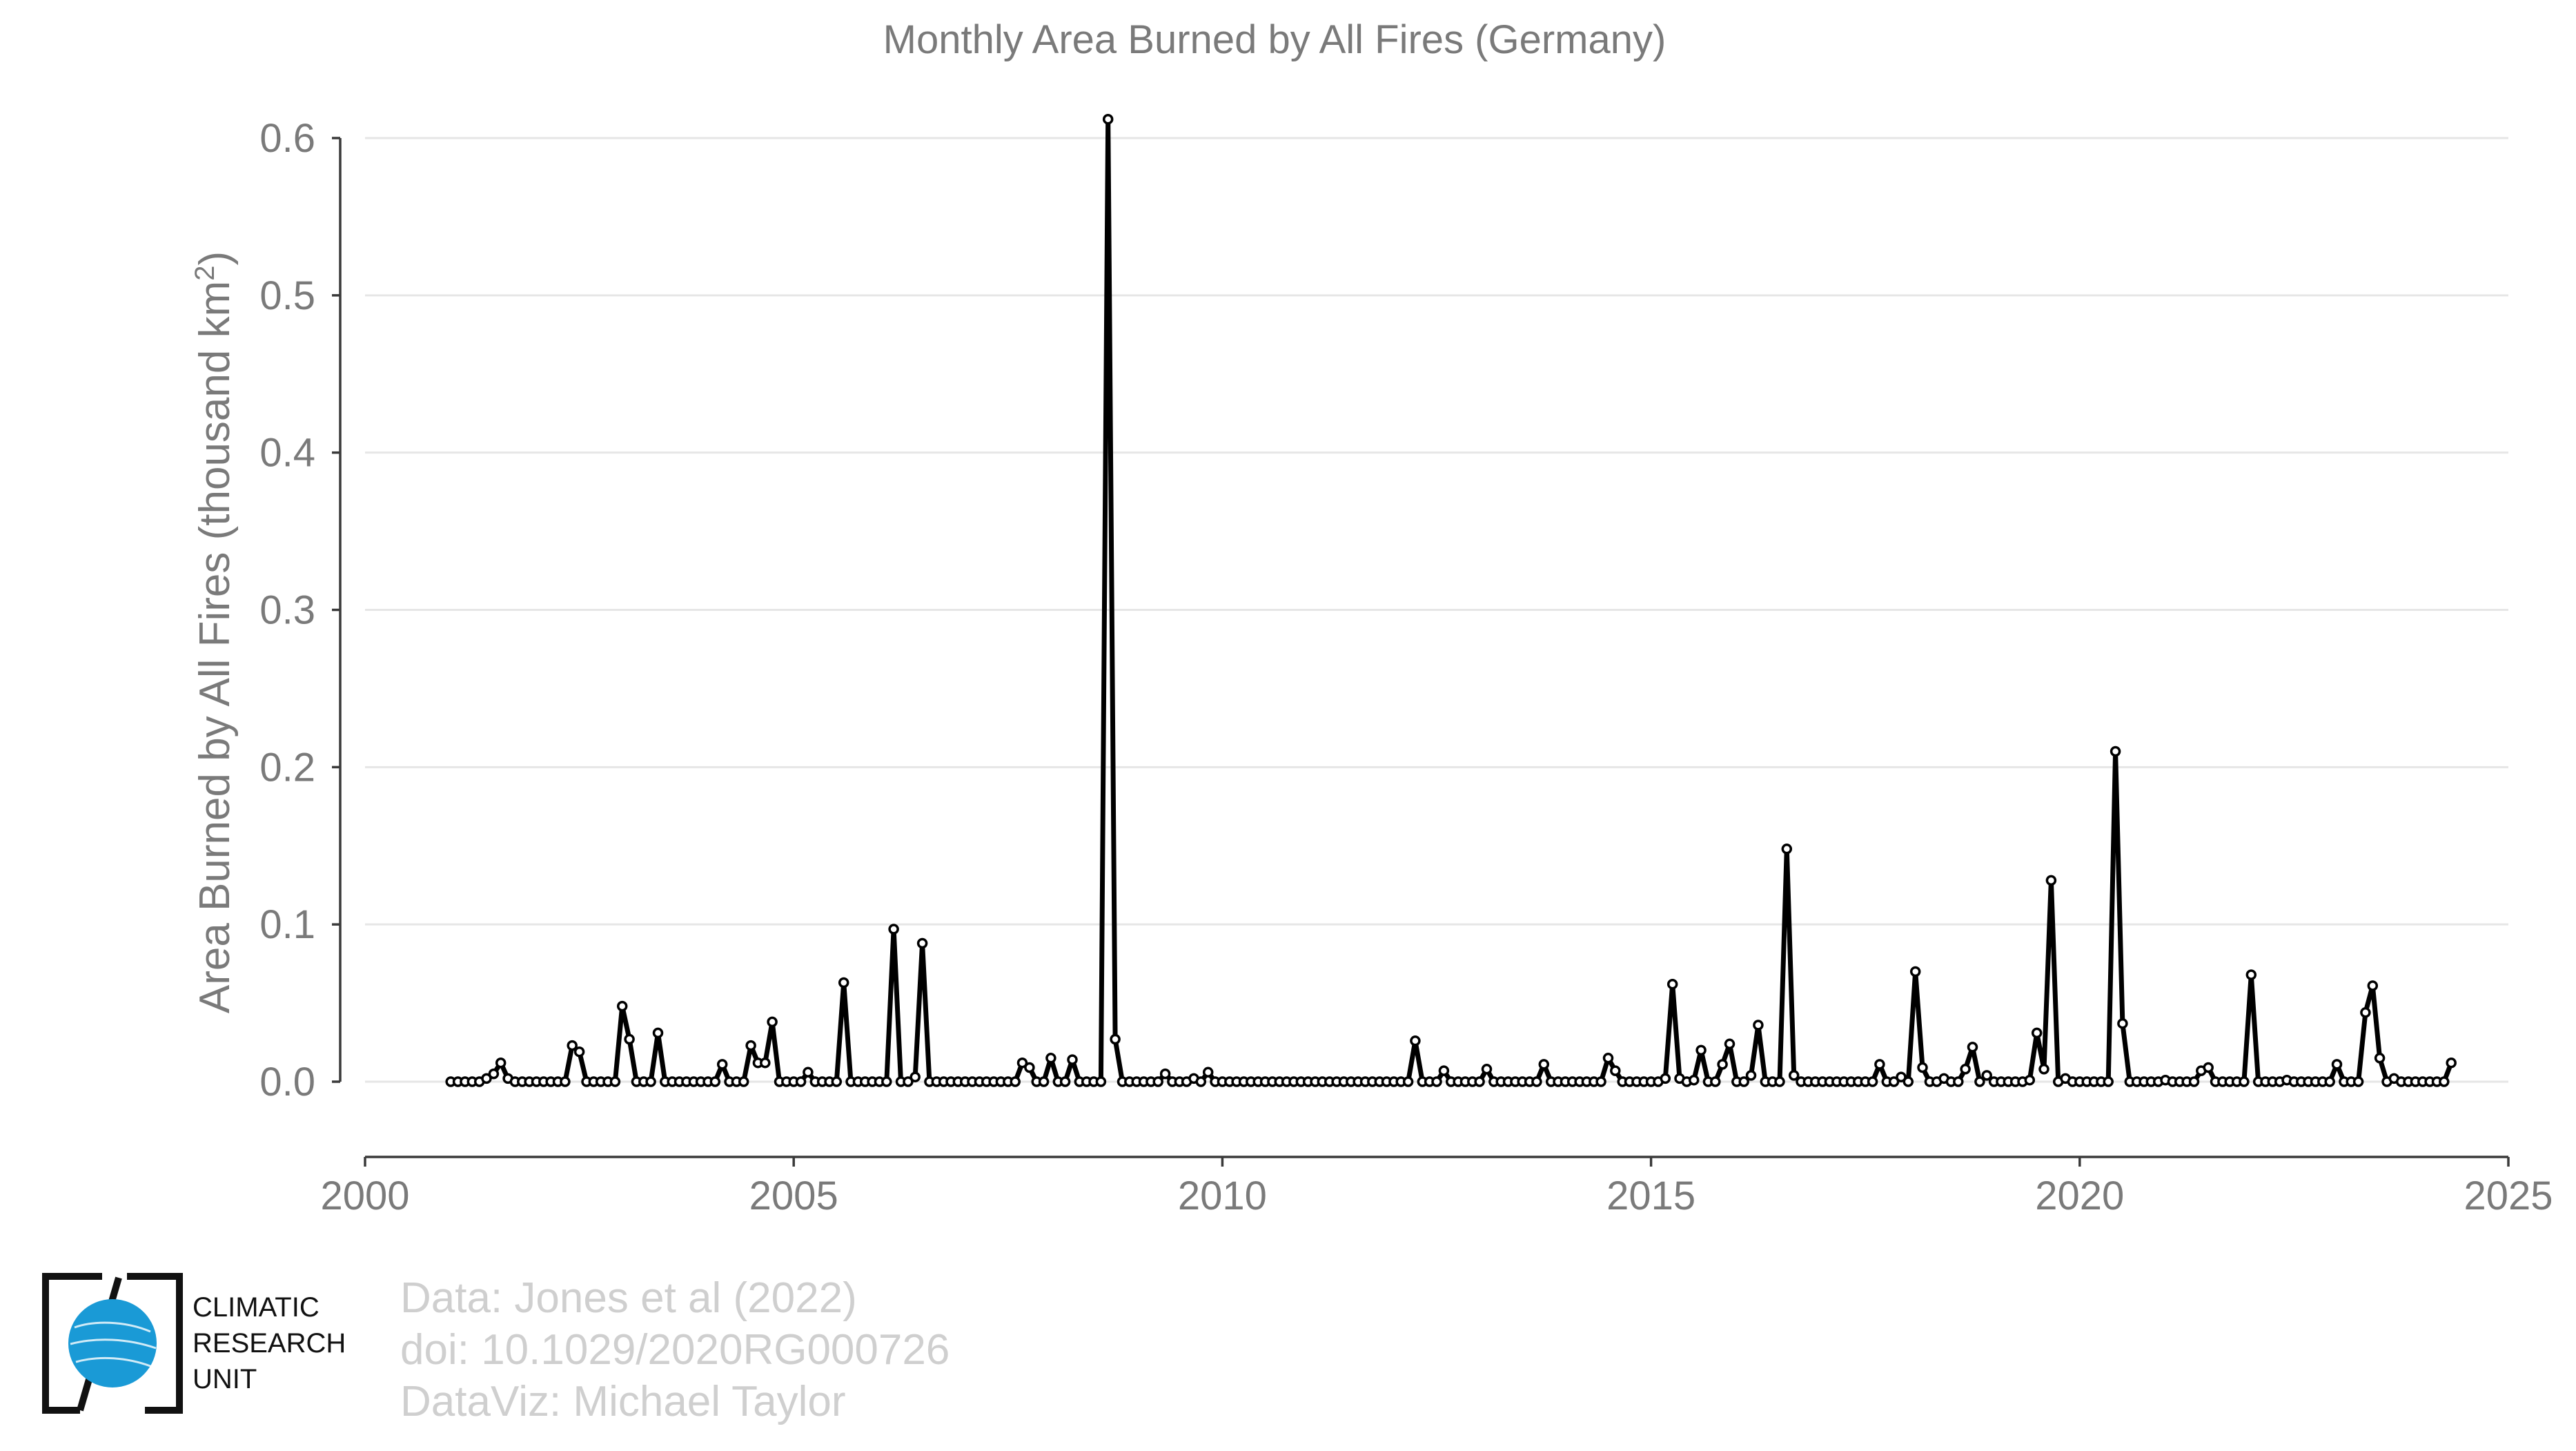  I want to click on credit-source: Data: Jones et al (2022), so click(628, 1298).